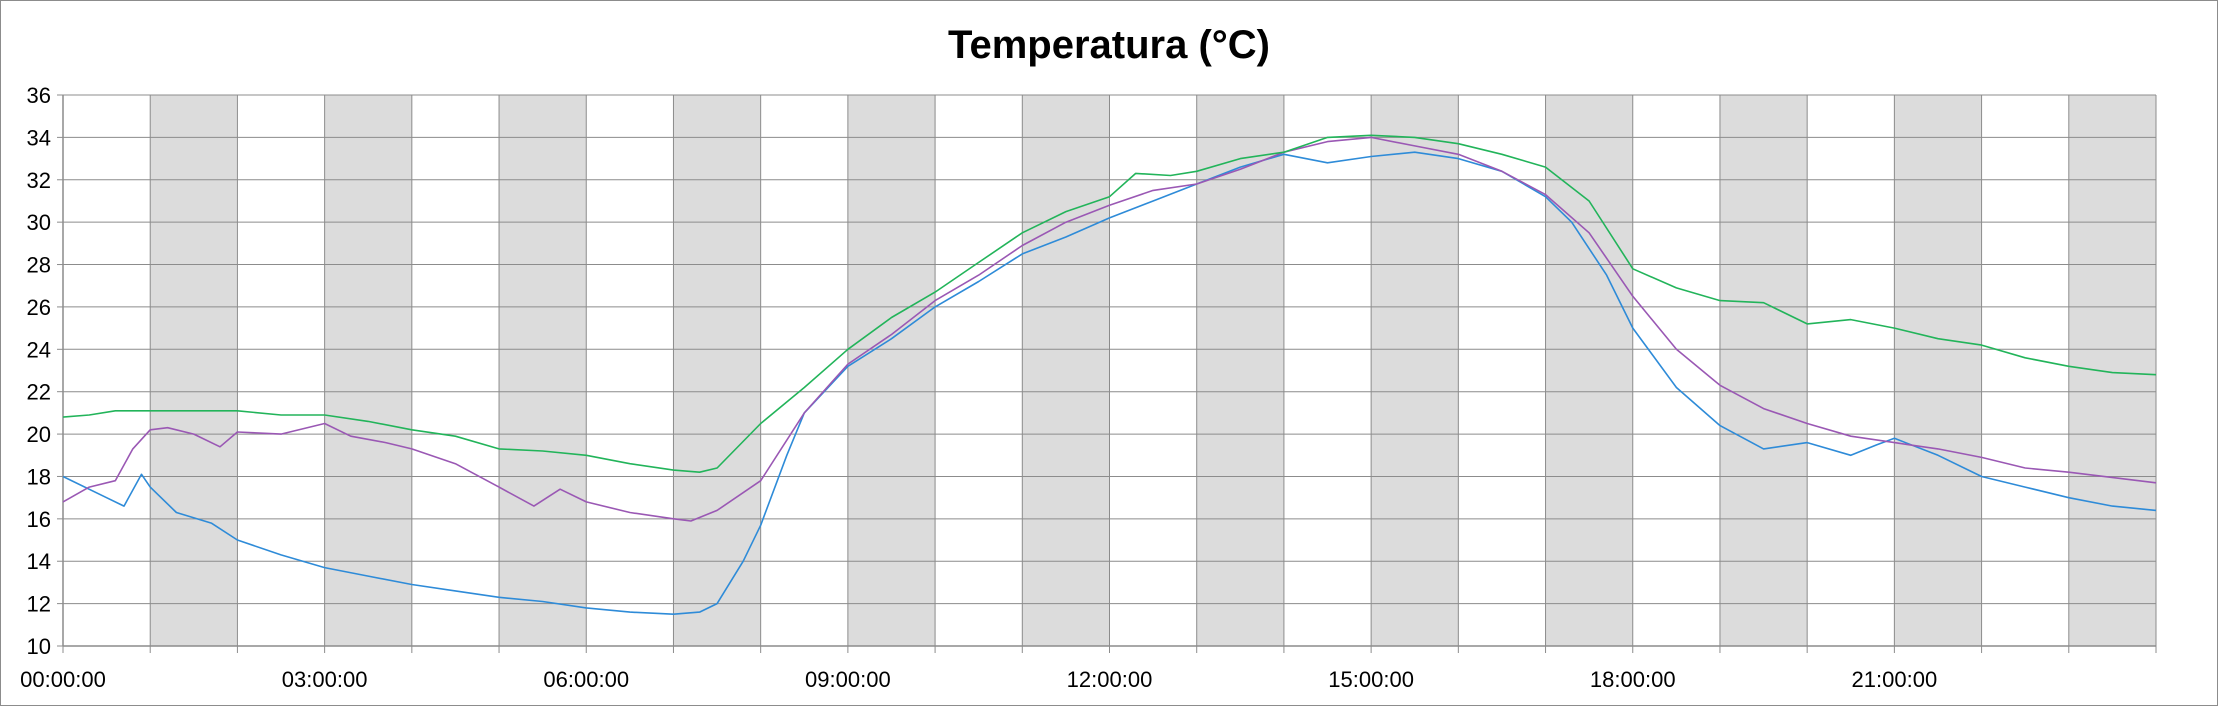 This screenshot has width=2218, height=706. Describe the element at coordinates (39, 646) in the screenshot. I see `y-tick-label-10: 10` at that location.